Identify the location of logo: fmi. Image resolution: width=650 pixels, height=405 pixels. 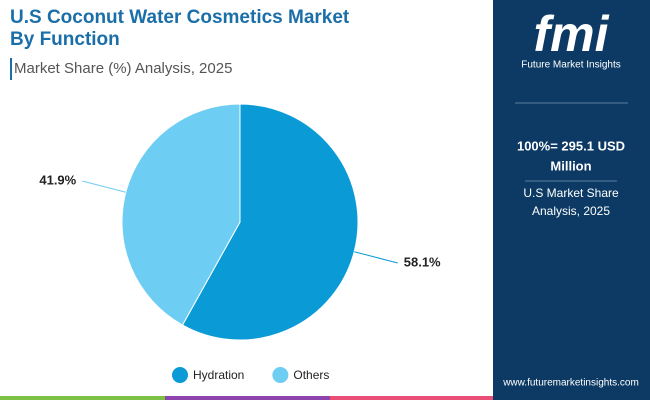
(572, 34).